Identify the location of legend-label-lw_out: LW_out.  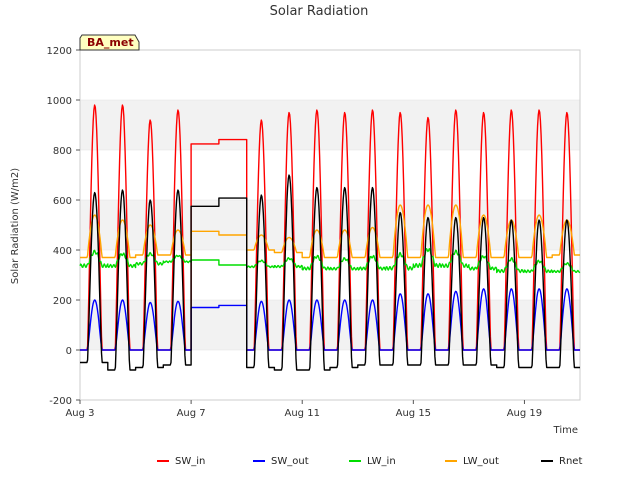
(481, 461).